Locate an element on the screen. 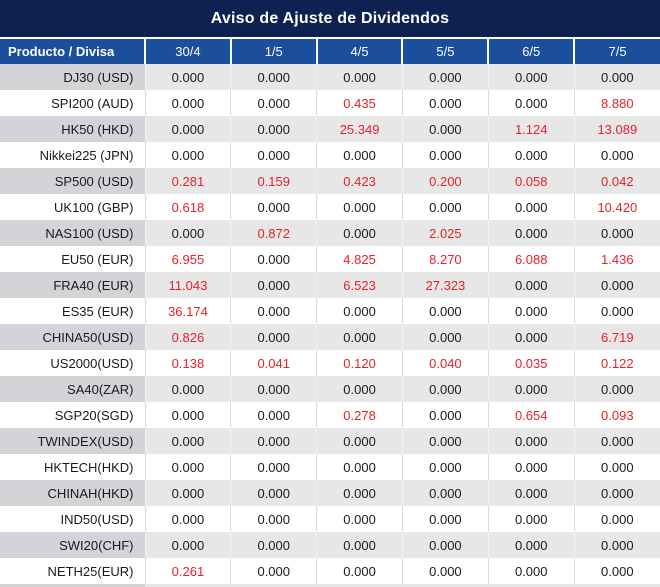  dividend-value-cell: 1.124 is located at coordinates (531, 129).